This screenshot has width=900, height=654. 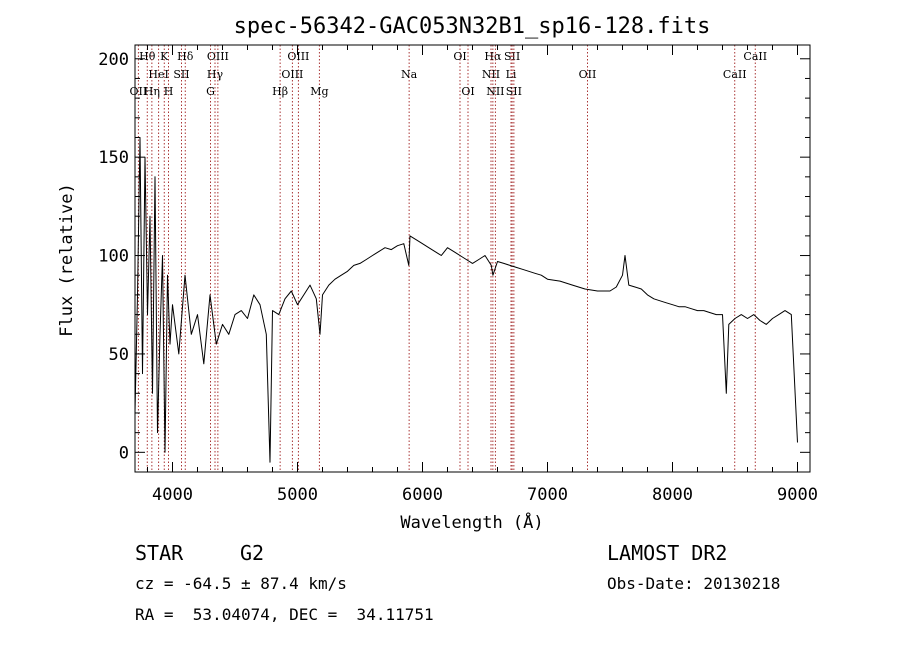 What do you see at coordinates (667, 553) in the screenshot?
I see `survey-name: LAMOST DR2` at bounding box center [667, 553].